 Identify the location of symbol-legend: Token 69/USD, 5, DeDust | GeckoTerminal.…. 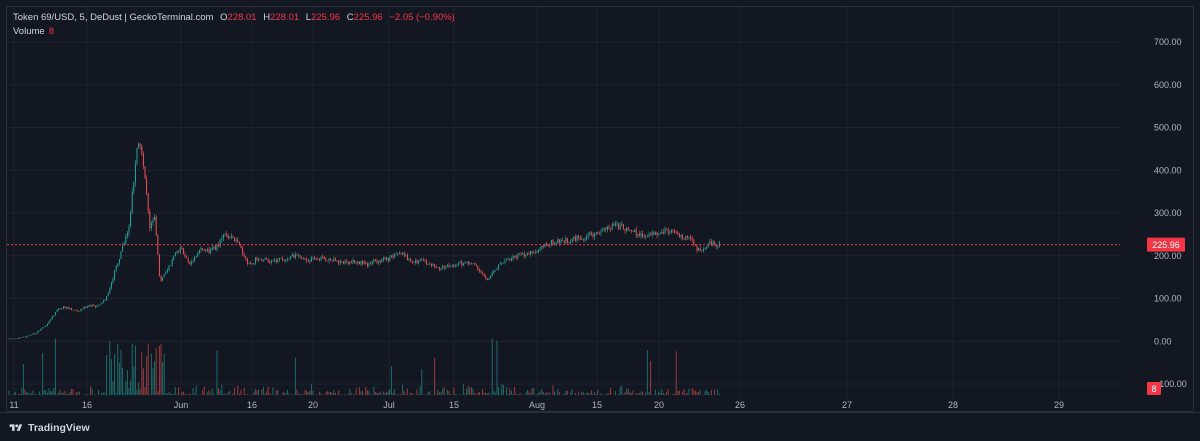
(234, 18).